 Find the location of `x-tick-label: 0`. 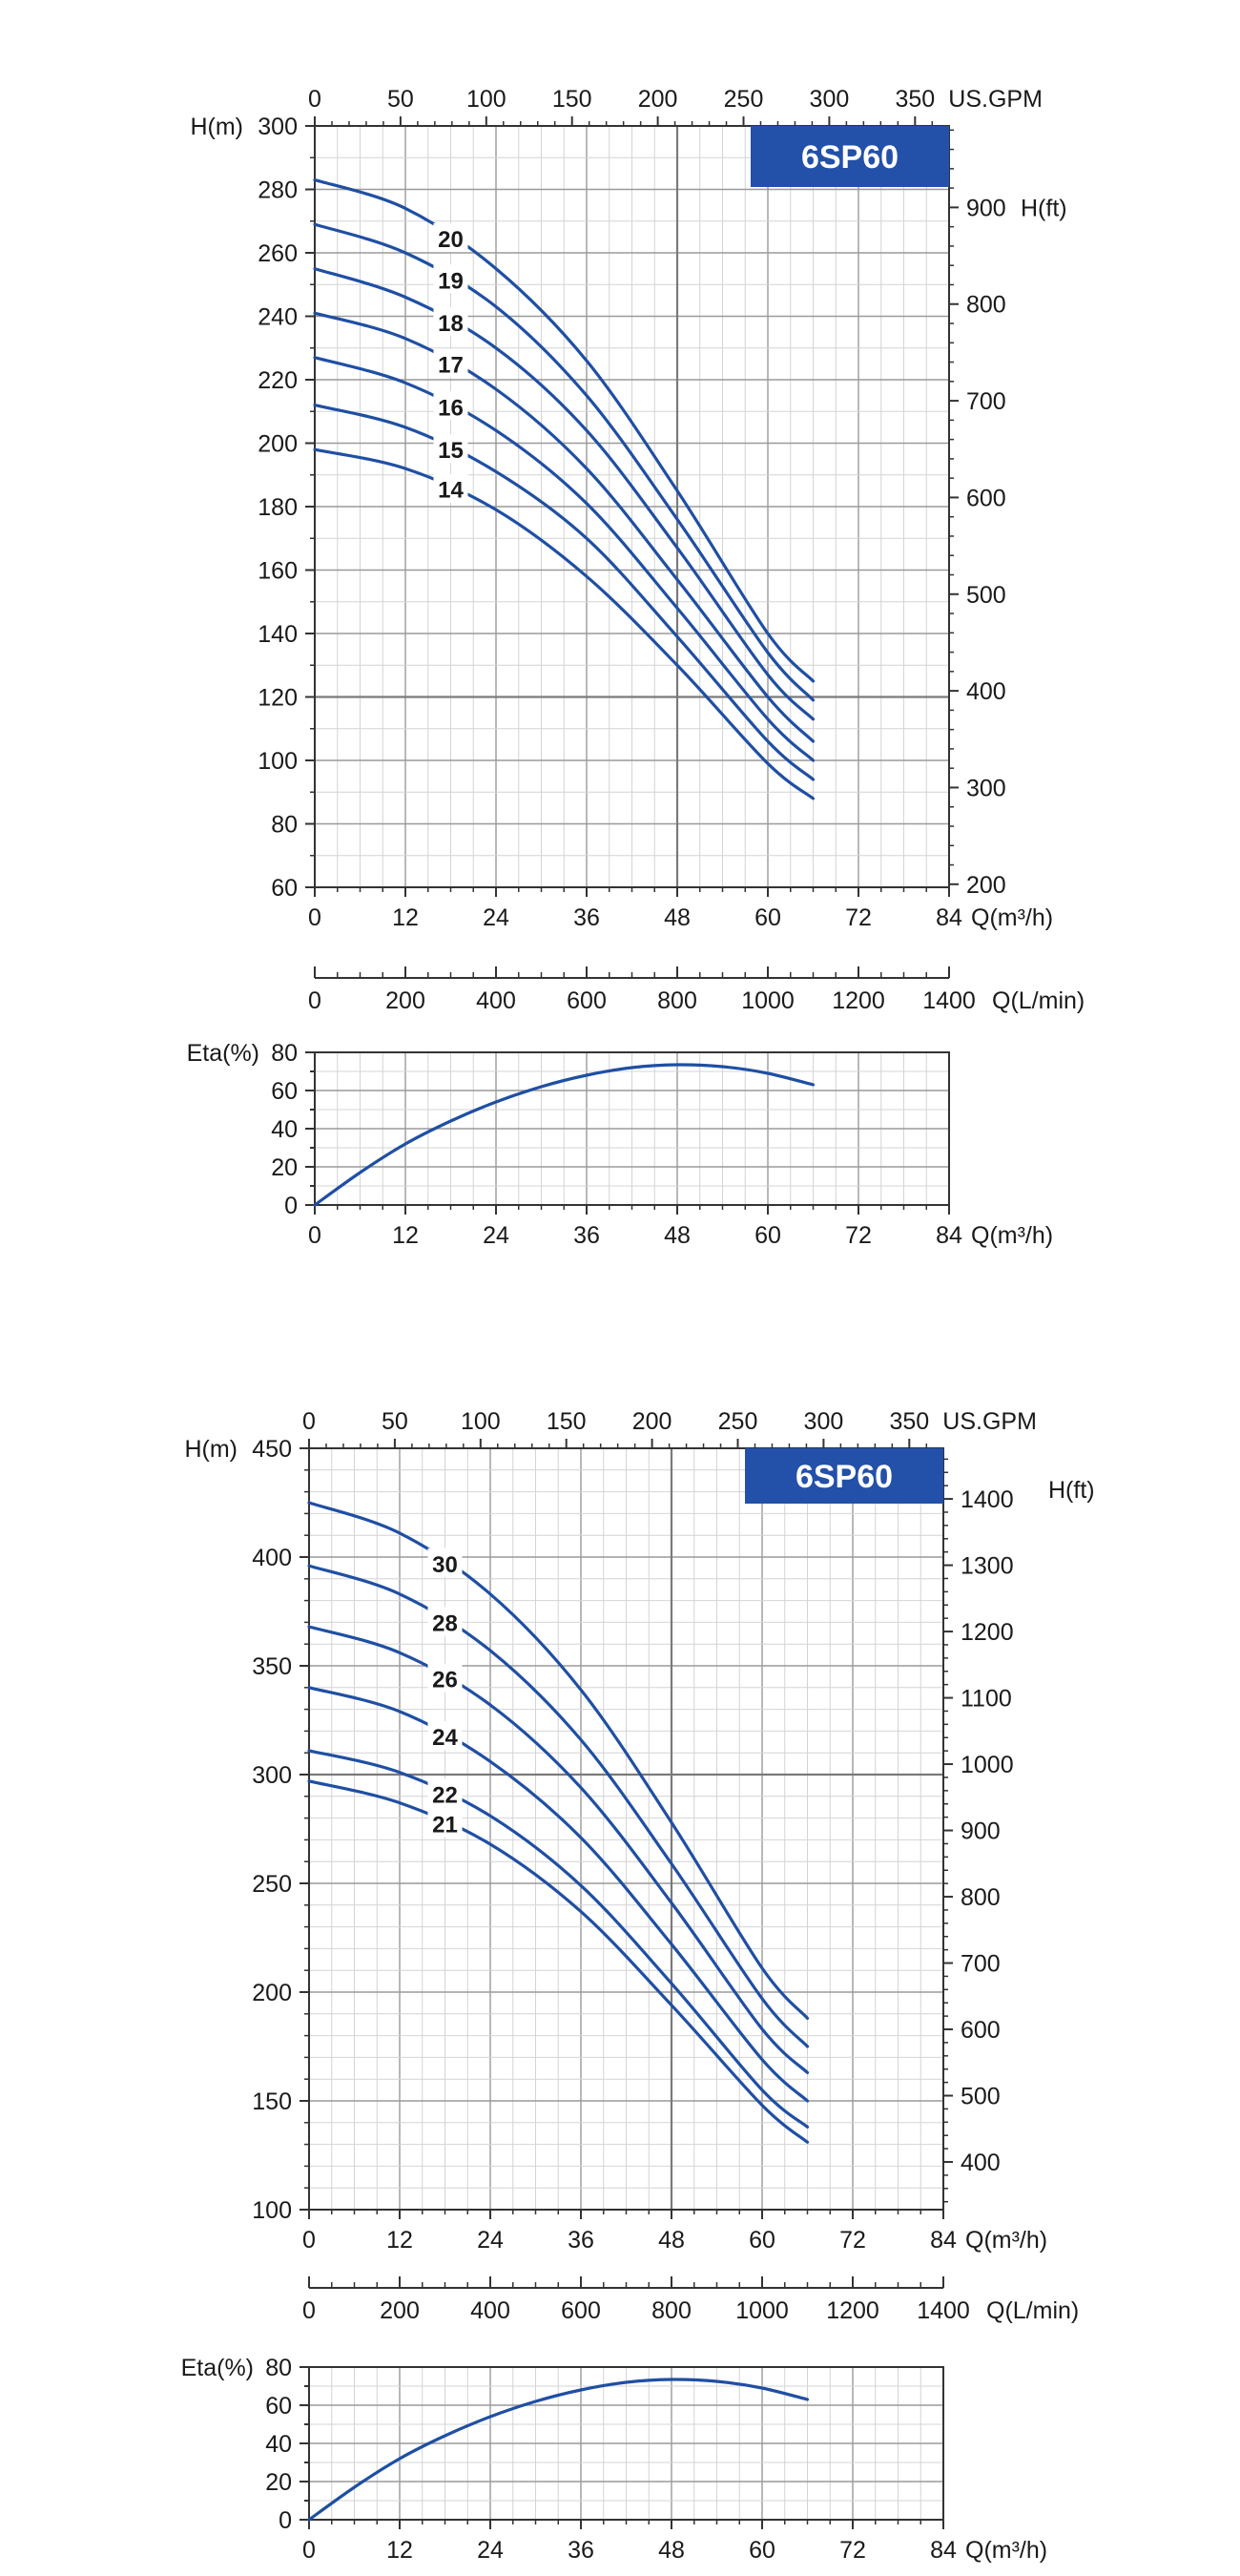

x-tick-label: 0 is located at coordinates (309, 2240).